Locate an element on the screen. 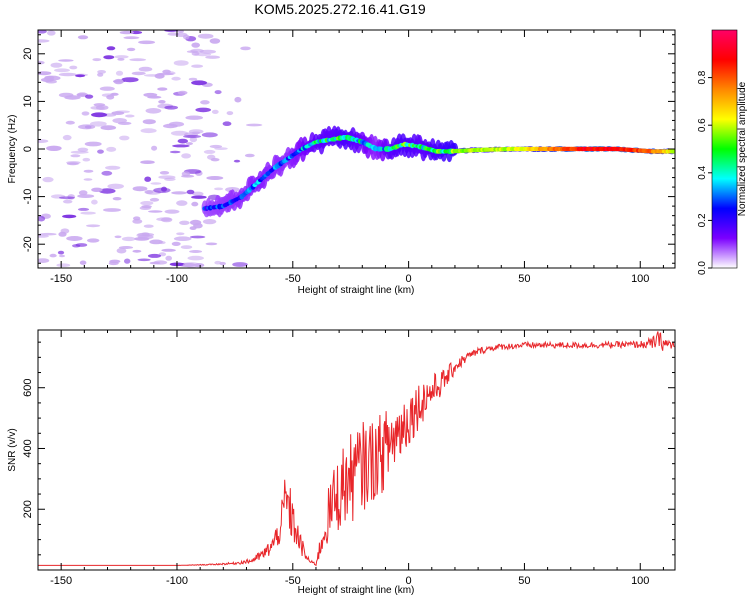 The width and height of the screenshot is (750, 600). snr-y-label: SNR (v/v) is located at coordinates (12, 449).